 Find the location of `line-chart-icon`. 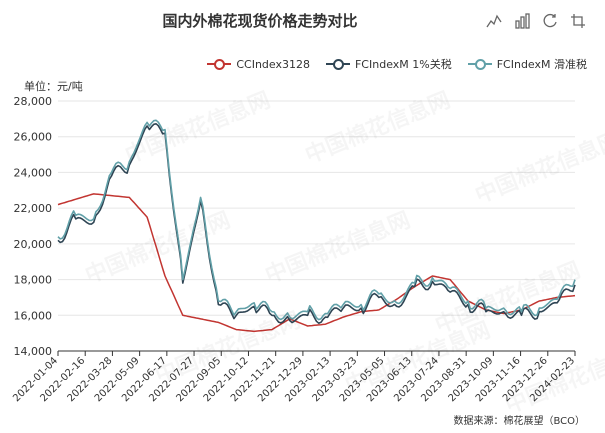

line-chart-icon is located at coordinates (494, 21).